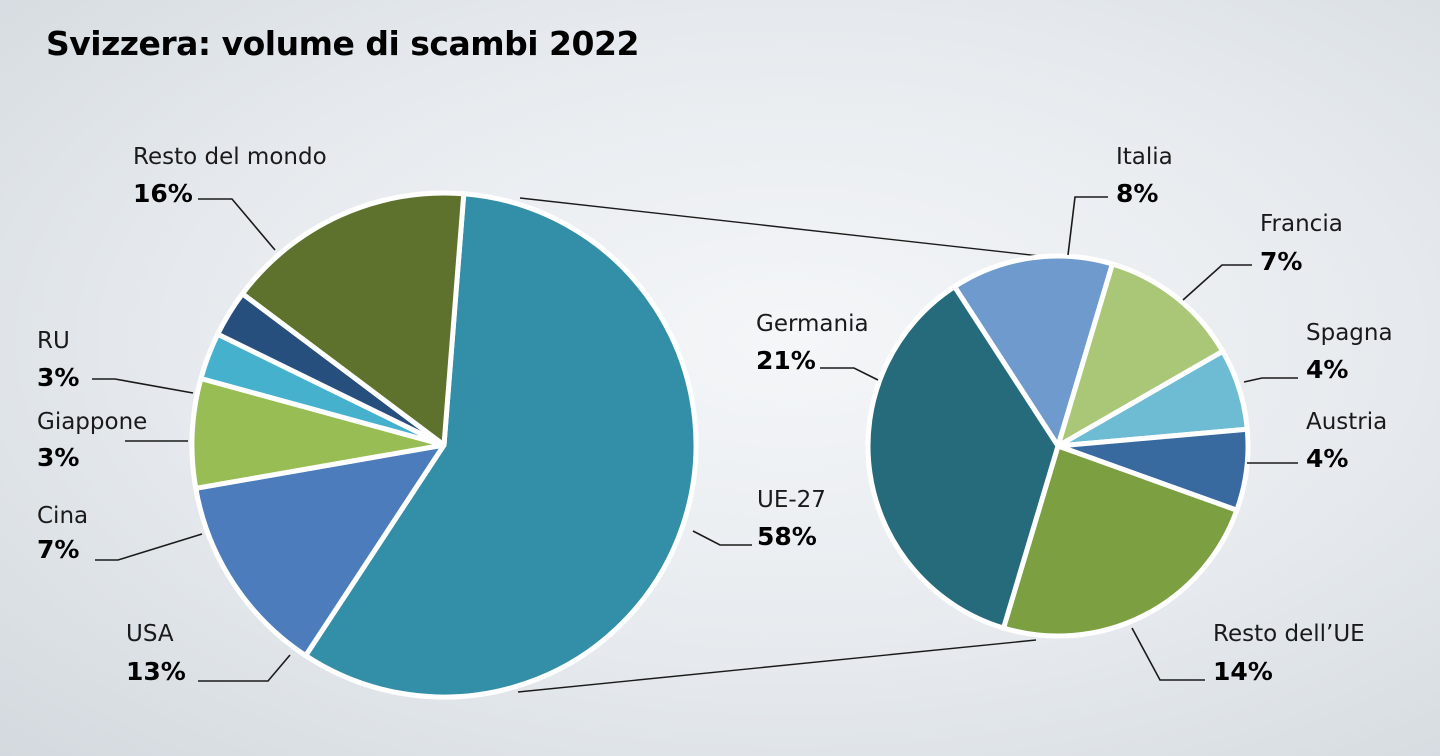  Describe the element at coordinates (342, 43) in the screenshot. I see `chart-title: Svizzera: volume di scambi 2022` at that location.